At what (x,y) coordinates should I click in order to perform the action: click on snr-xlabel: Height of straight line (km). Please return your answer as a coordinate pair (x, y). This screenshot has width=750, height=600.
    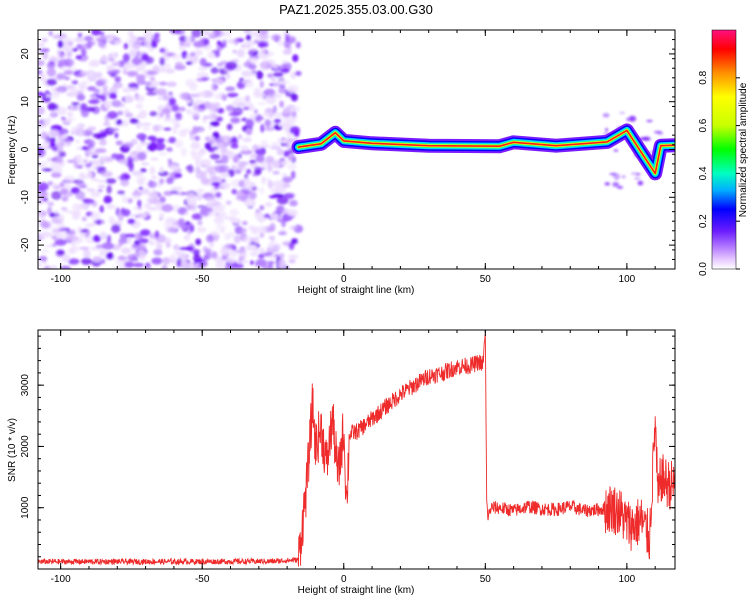
    Looking at the image, I should click on (356, 590).